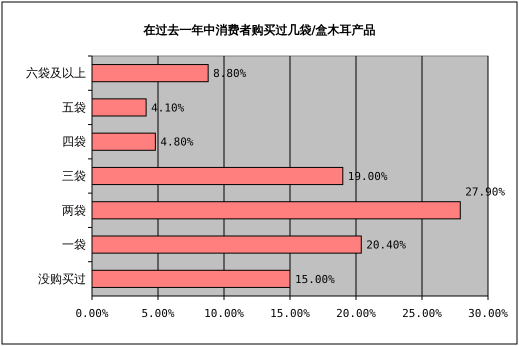 The width and height of the screenshot is (519, 346). I want to click on bar, so click(119, 107).